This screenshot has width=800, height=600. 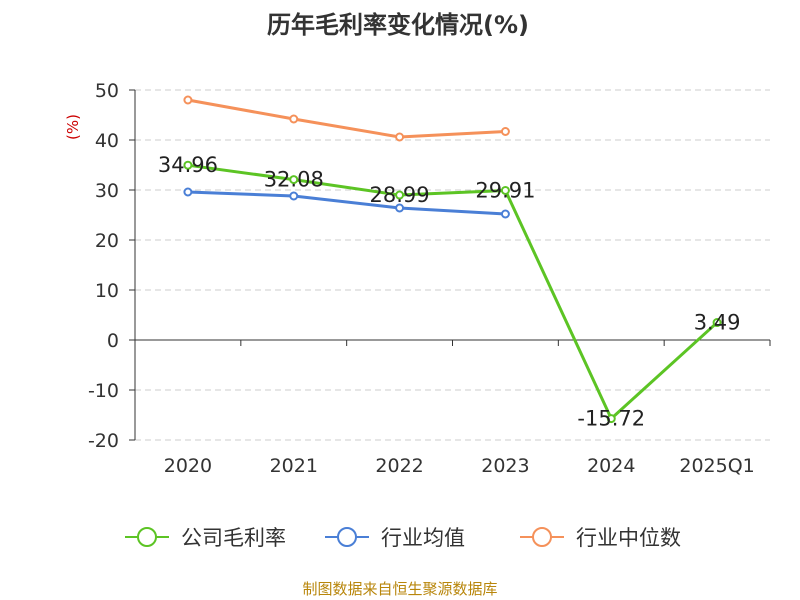 I want to click on data-label: 29.91, so click(x=505, y=190).